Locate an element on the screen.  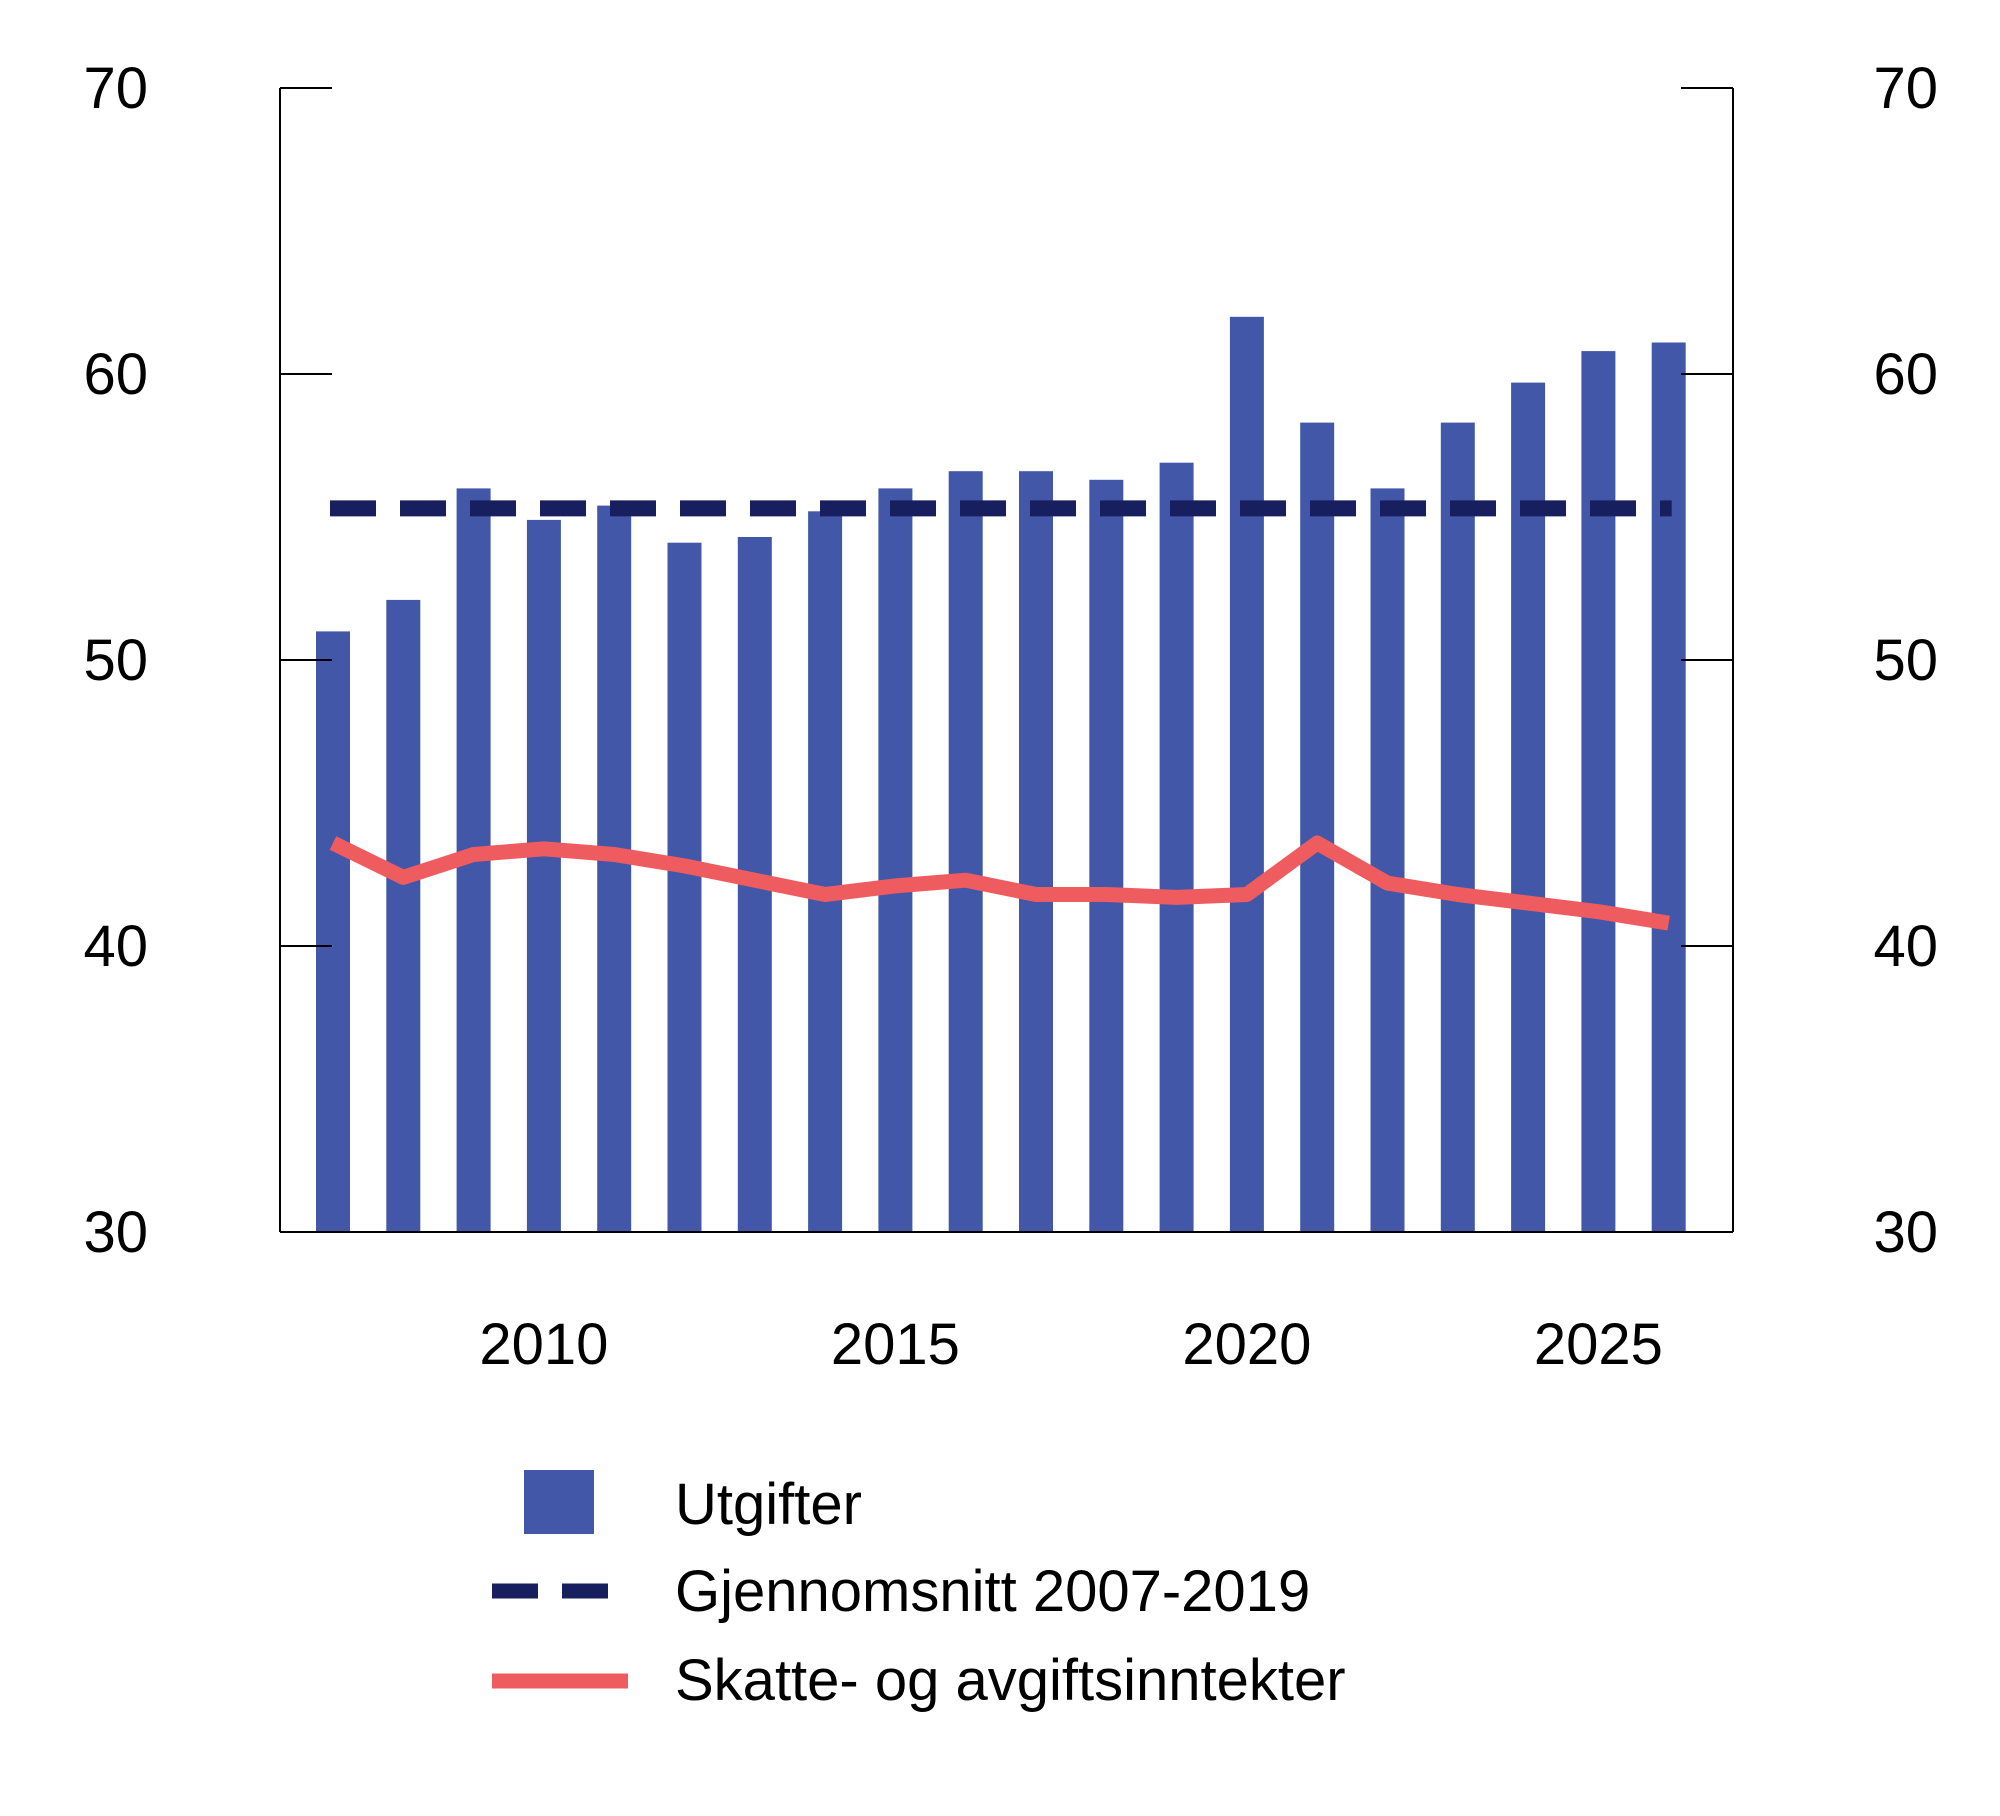
left-tick-label: 60 is located at coordinates (115, 374).